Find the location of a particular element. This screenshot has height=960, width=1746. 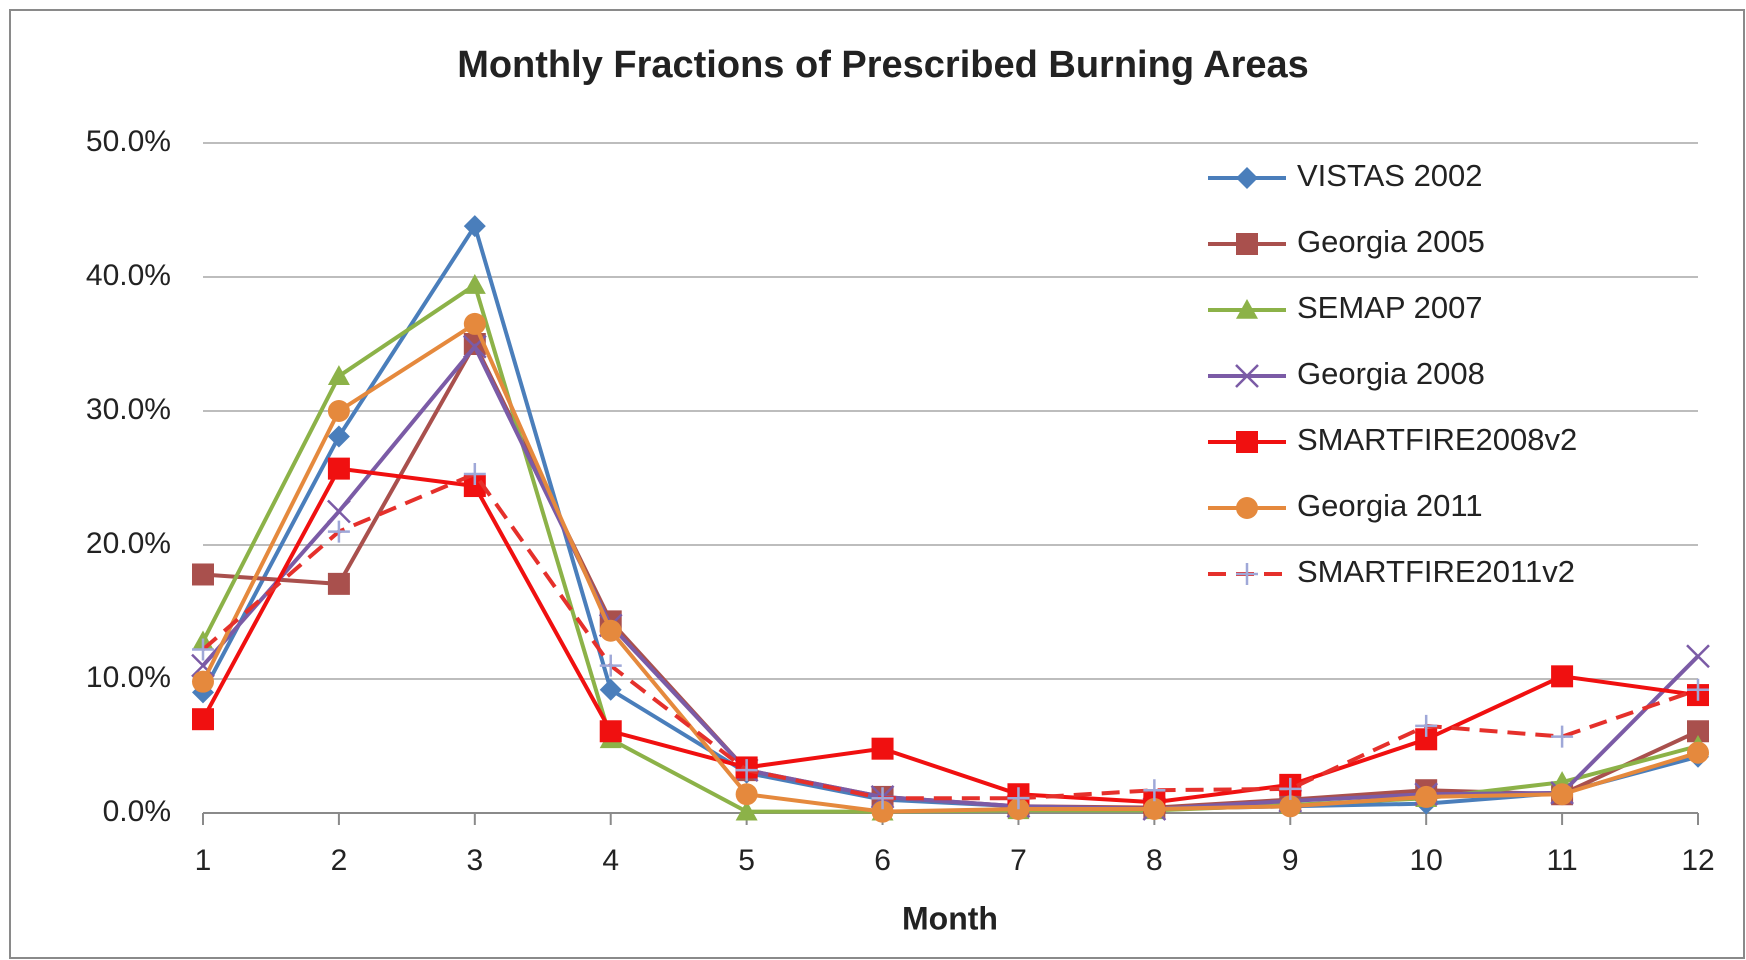

legend-label: SEMAP 2007 is located at coordinates (1390, 307).